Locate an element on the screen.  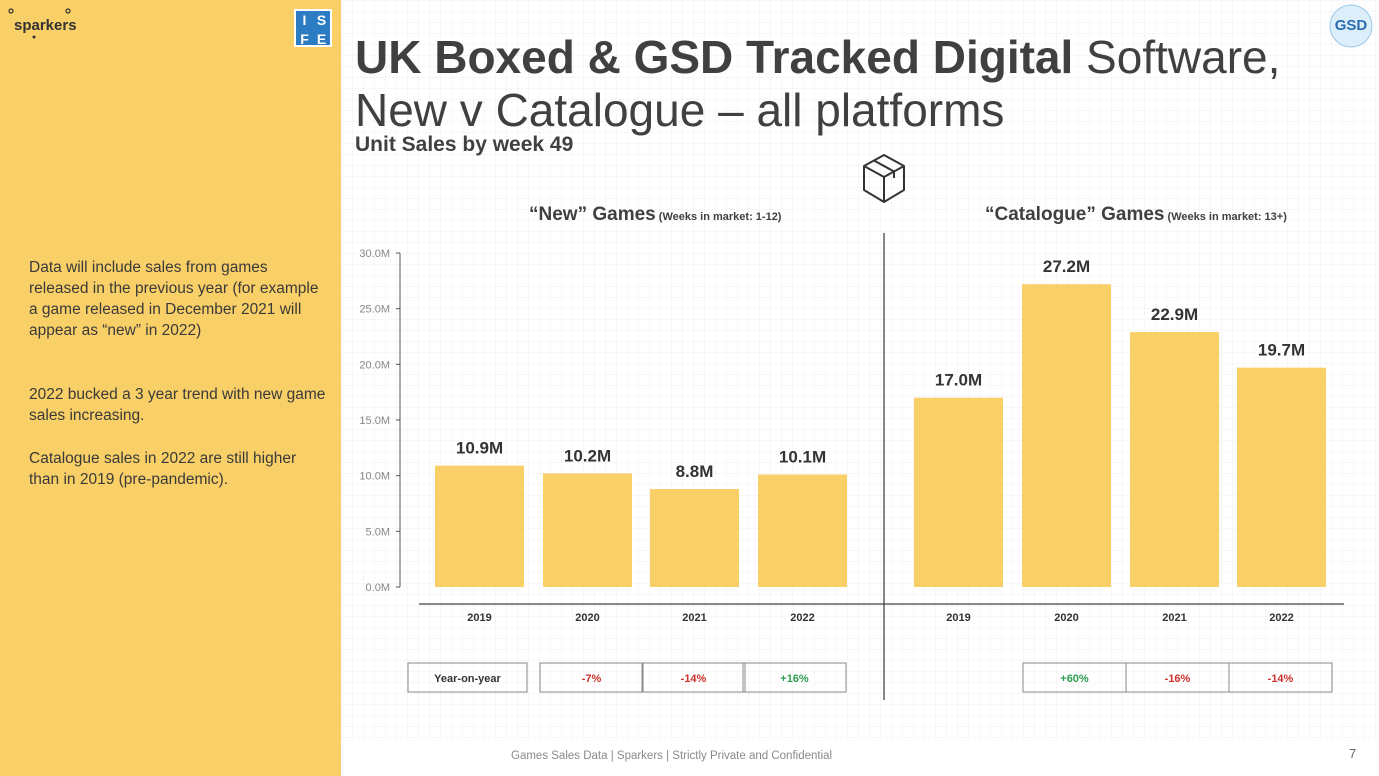
bar-catalogue-2019 is located at coordinates (958, 492).